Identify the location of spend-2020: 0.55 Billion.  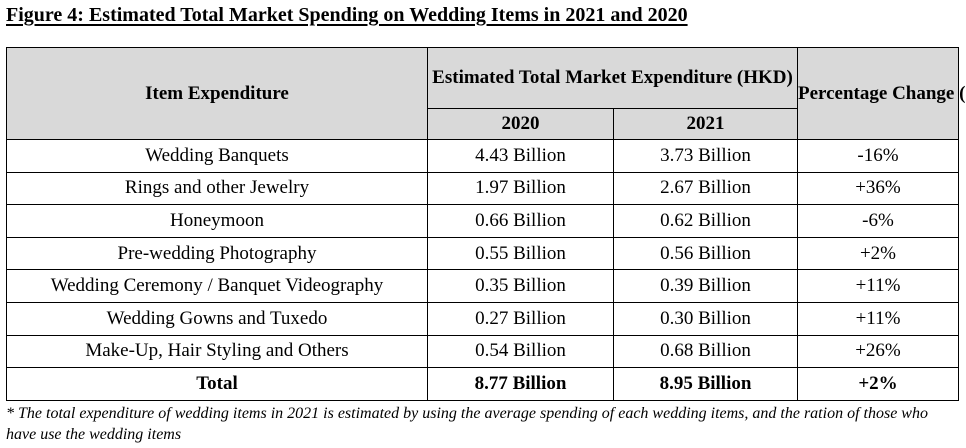
(520, 253).